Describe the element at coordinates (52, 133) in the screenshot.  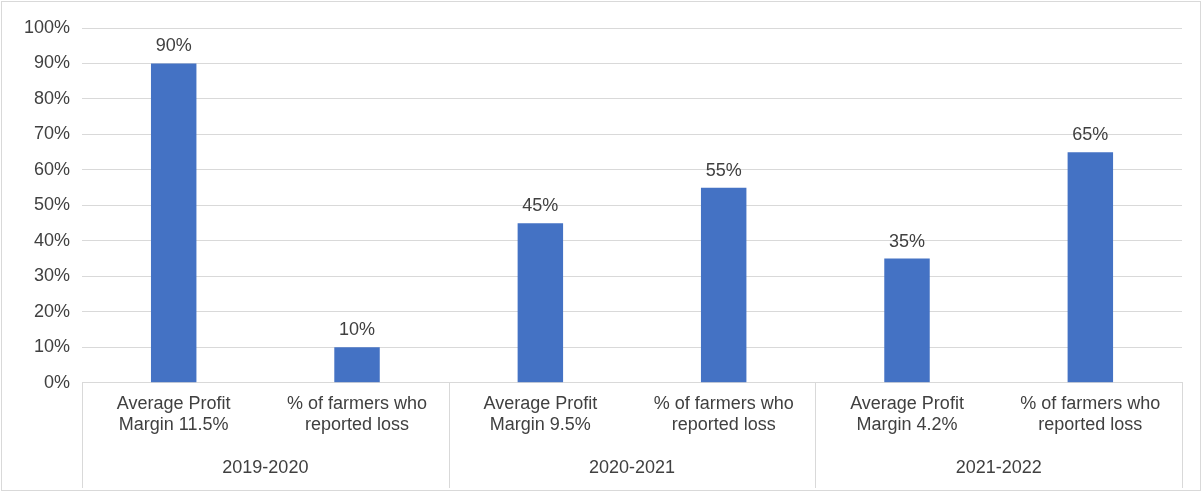
I see `y-tick-label: 70%` at that location.